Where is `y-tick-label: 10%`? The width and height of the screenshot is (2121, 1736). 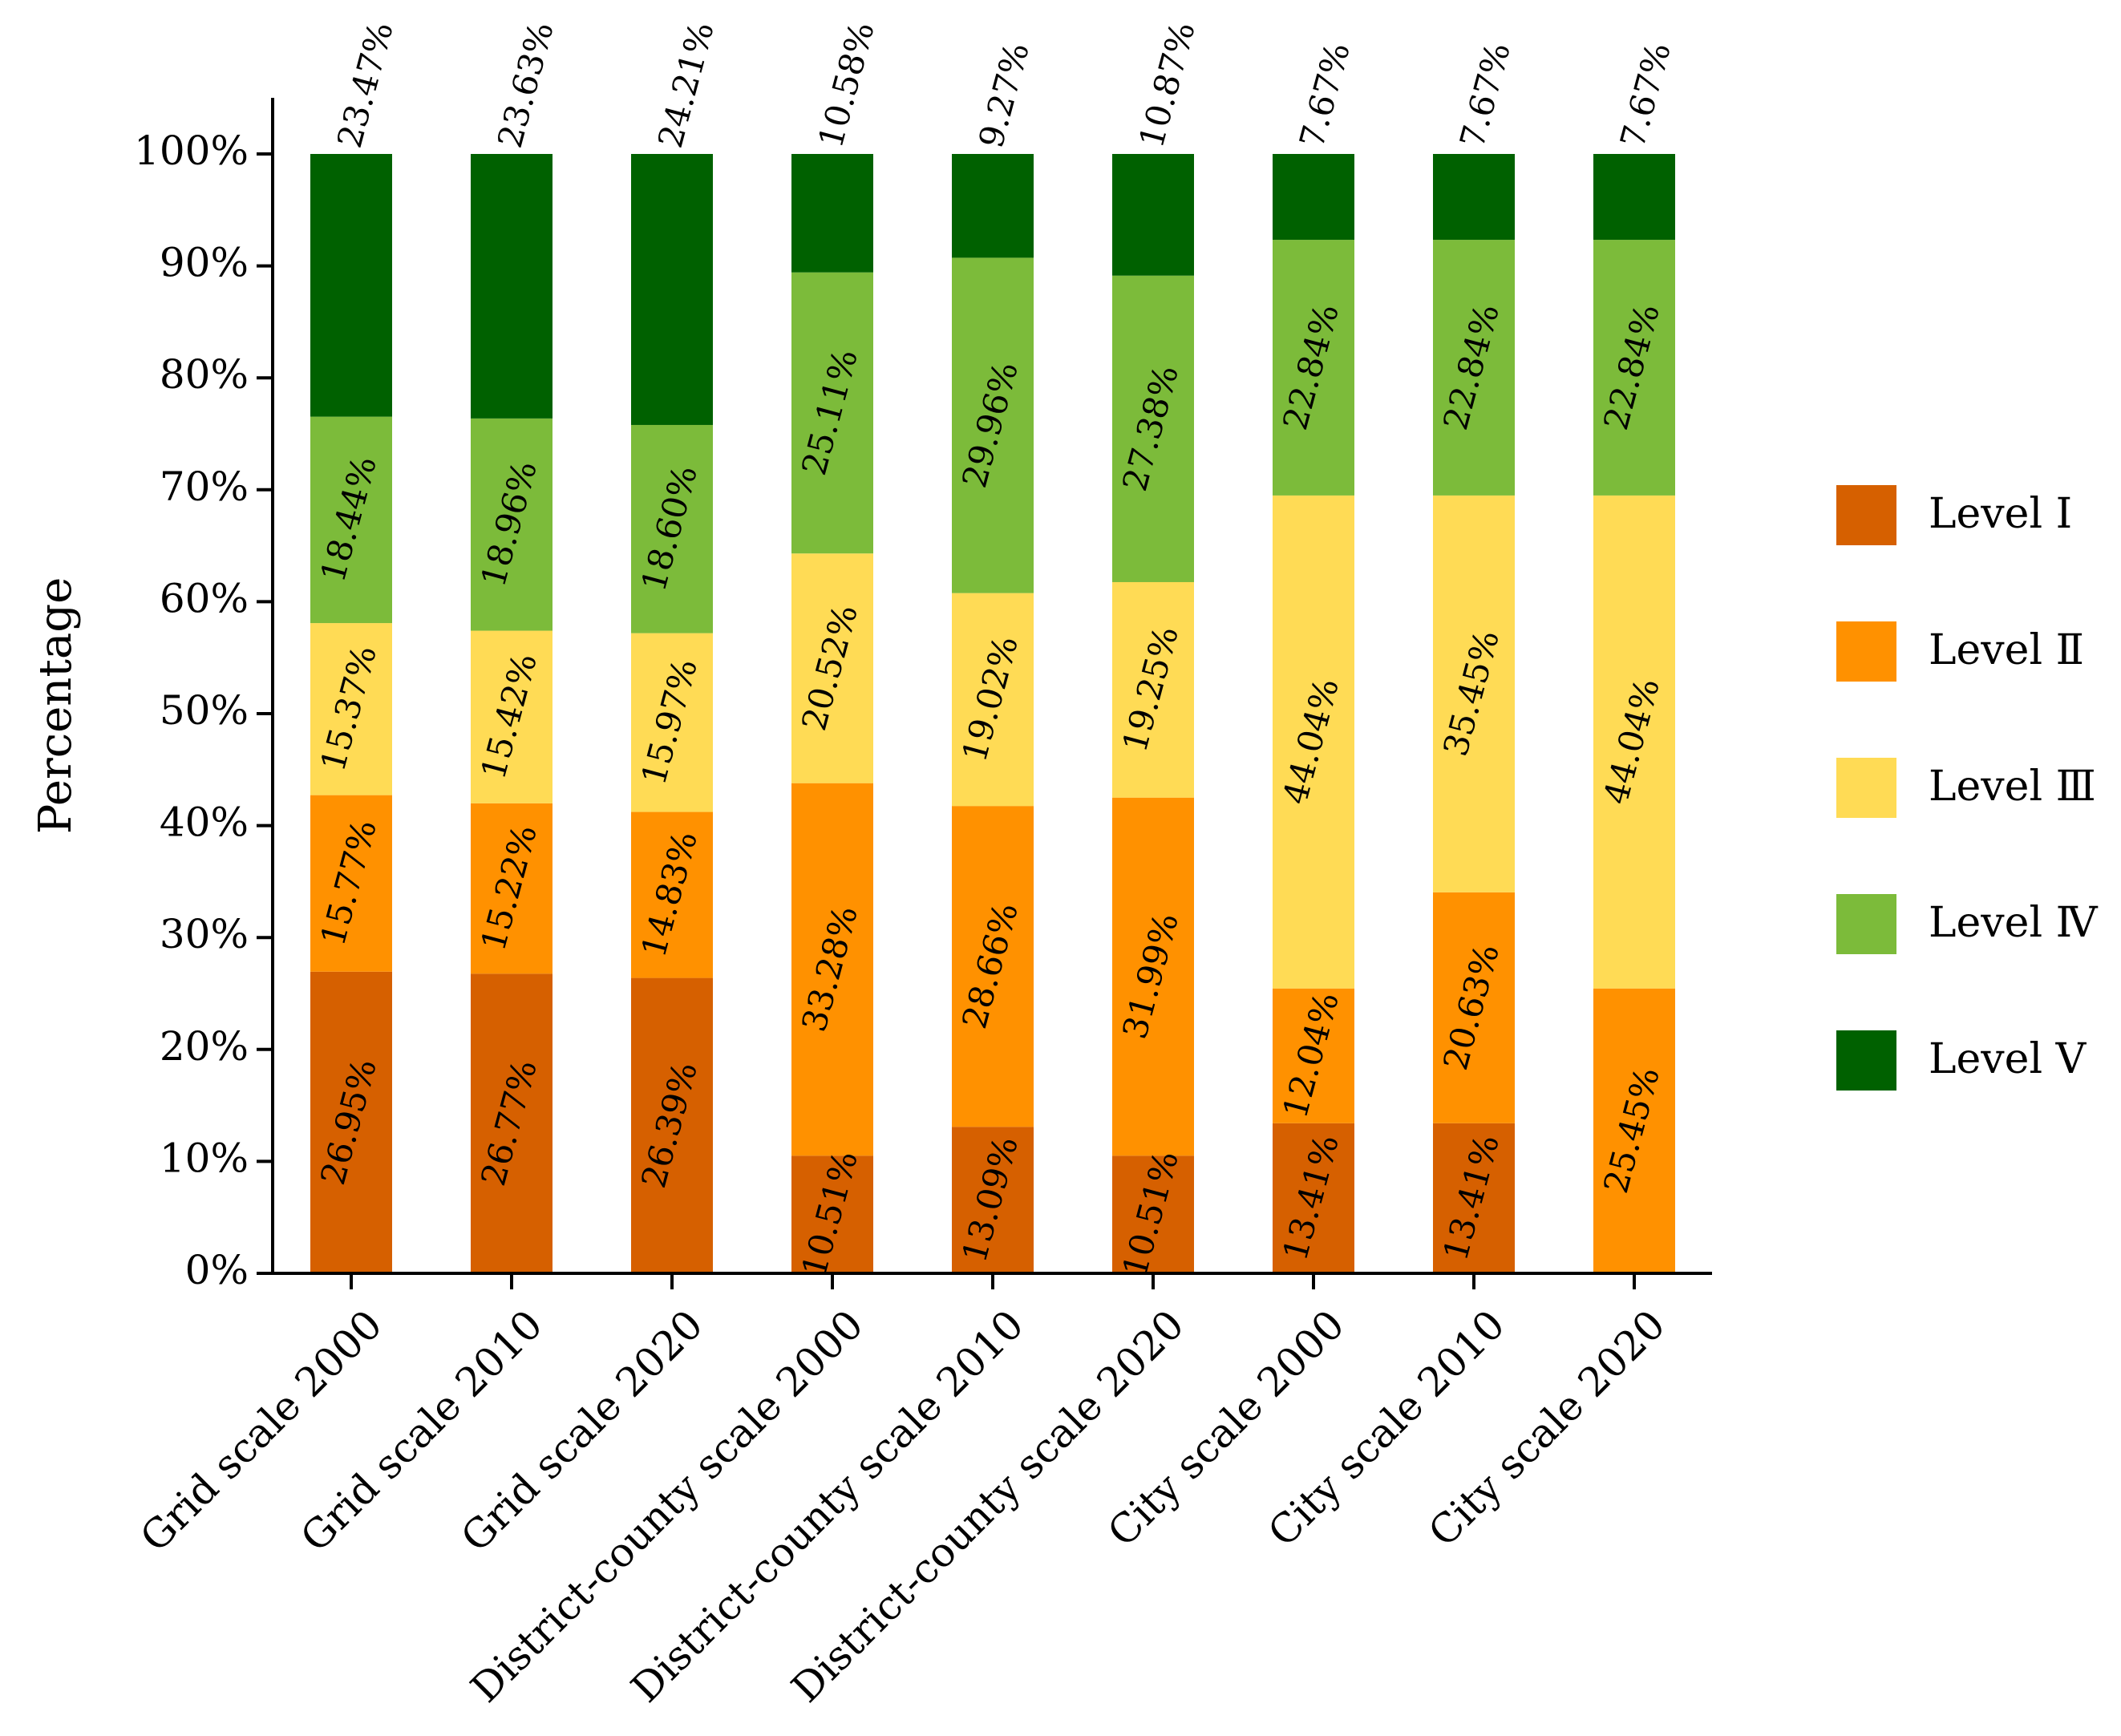 y-tick-label: 10% is located at coordinates (204, 1158).